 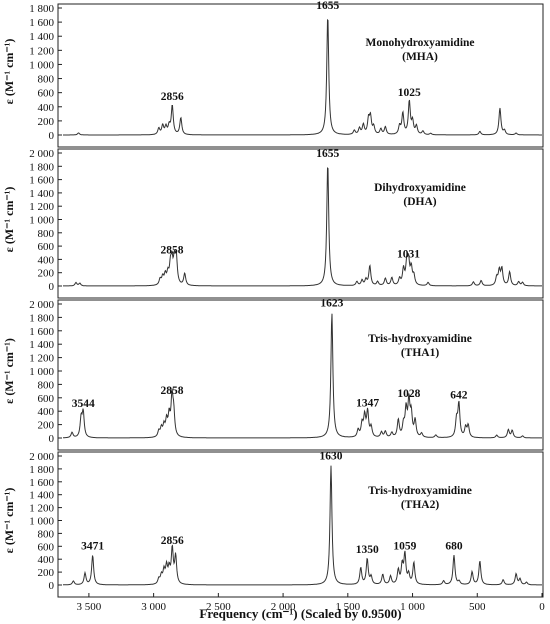 What do you see at coordinates (408, 394) in the screenshot?
I see `peak-label: 1028` at bounding box center [408, 394].